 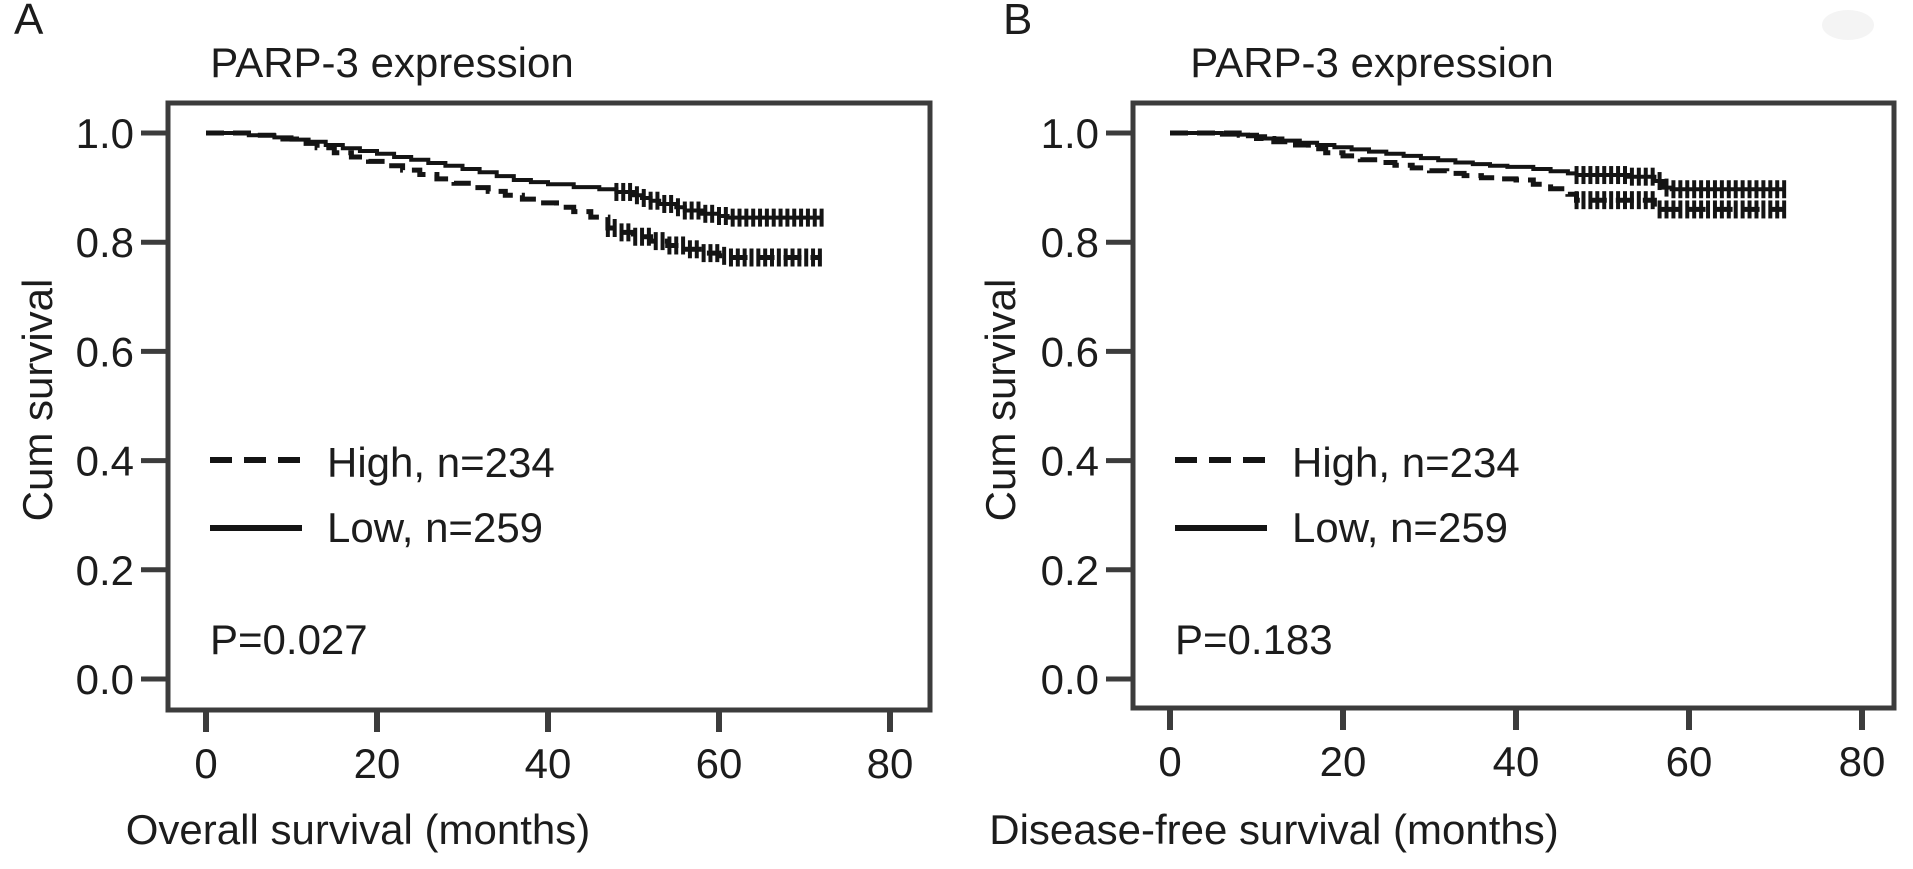 What do you see at coordinates (1274, 829) in the screenshot?
I see `x-axis-label: Disease-free survival (months)` at bounding box center [1274, 829].